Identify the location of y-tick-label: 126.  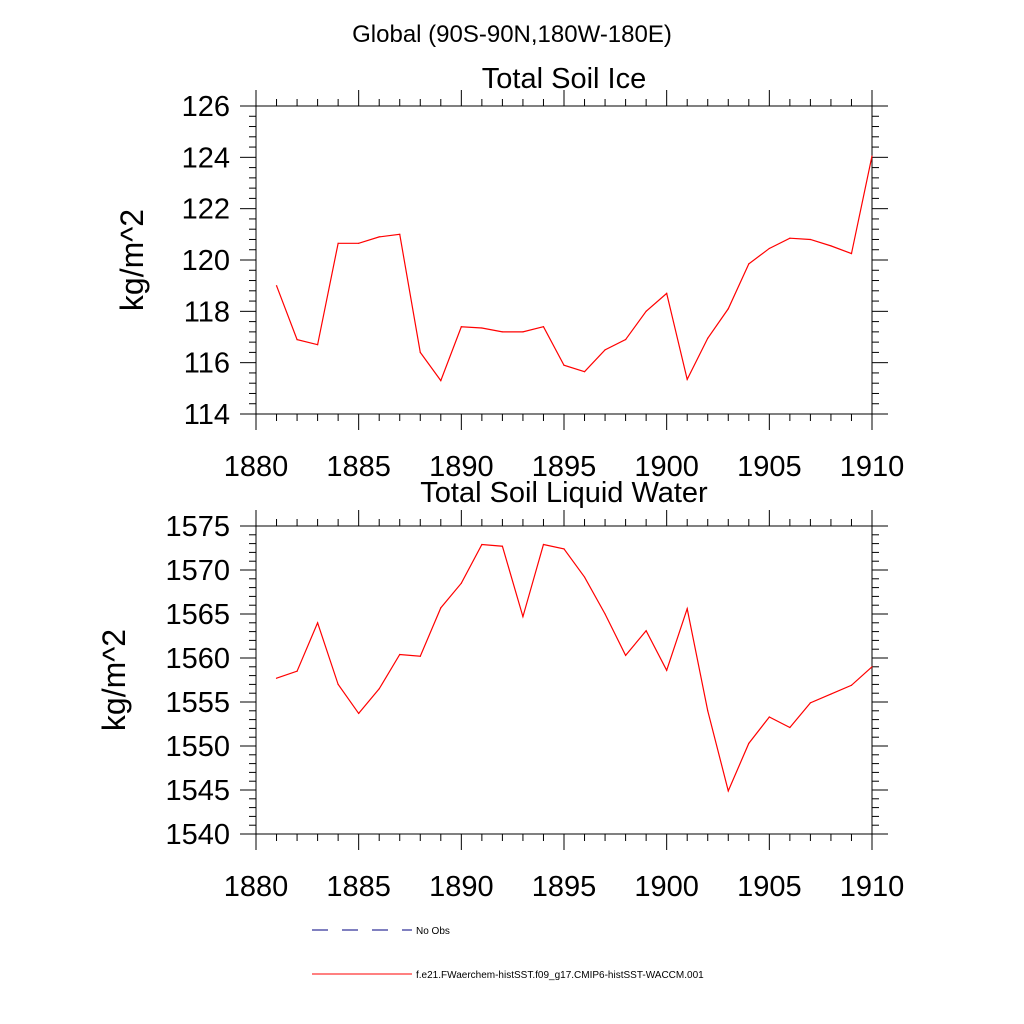
(206, 107).